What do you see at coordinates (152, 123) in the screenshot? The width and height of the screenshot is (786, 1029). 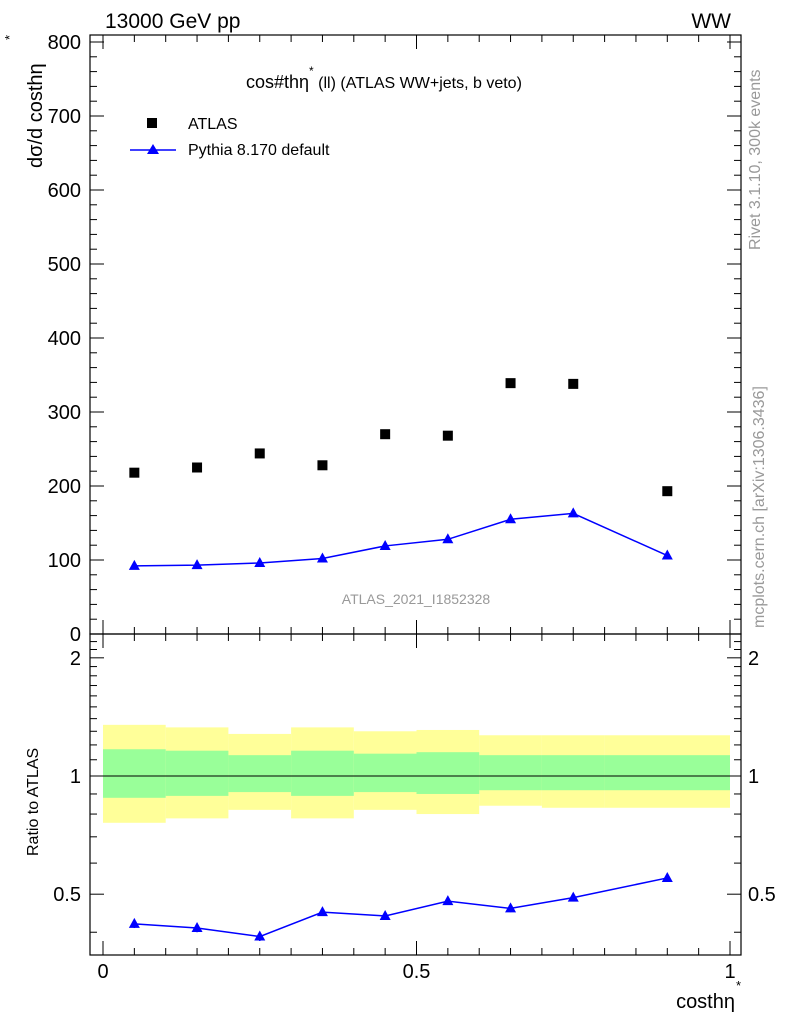 I see `legend-atlas-marker` at bounding box center [152, 123].